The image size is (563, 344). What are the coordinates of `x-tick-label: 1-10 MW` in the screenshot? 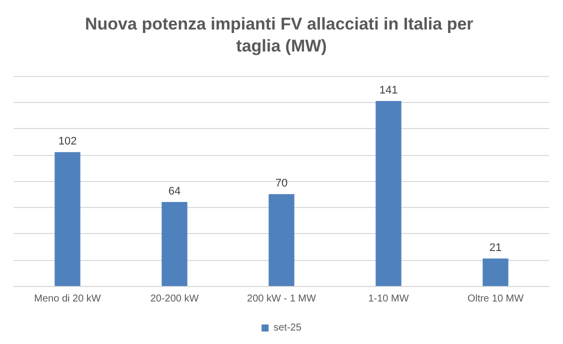 It's located at (389, 299).